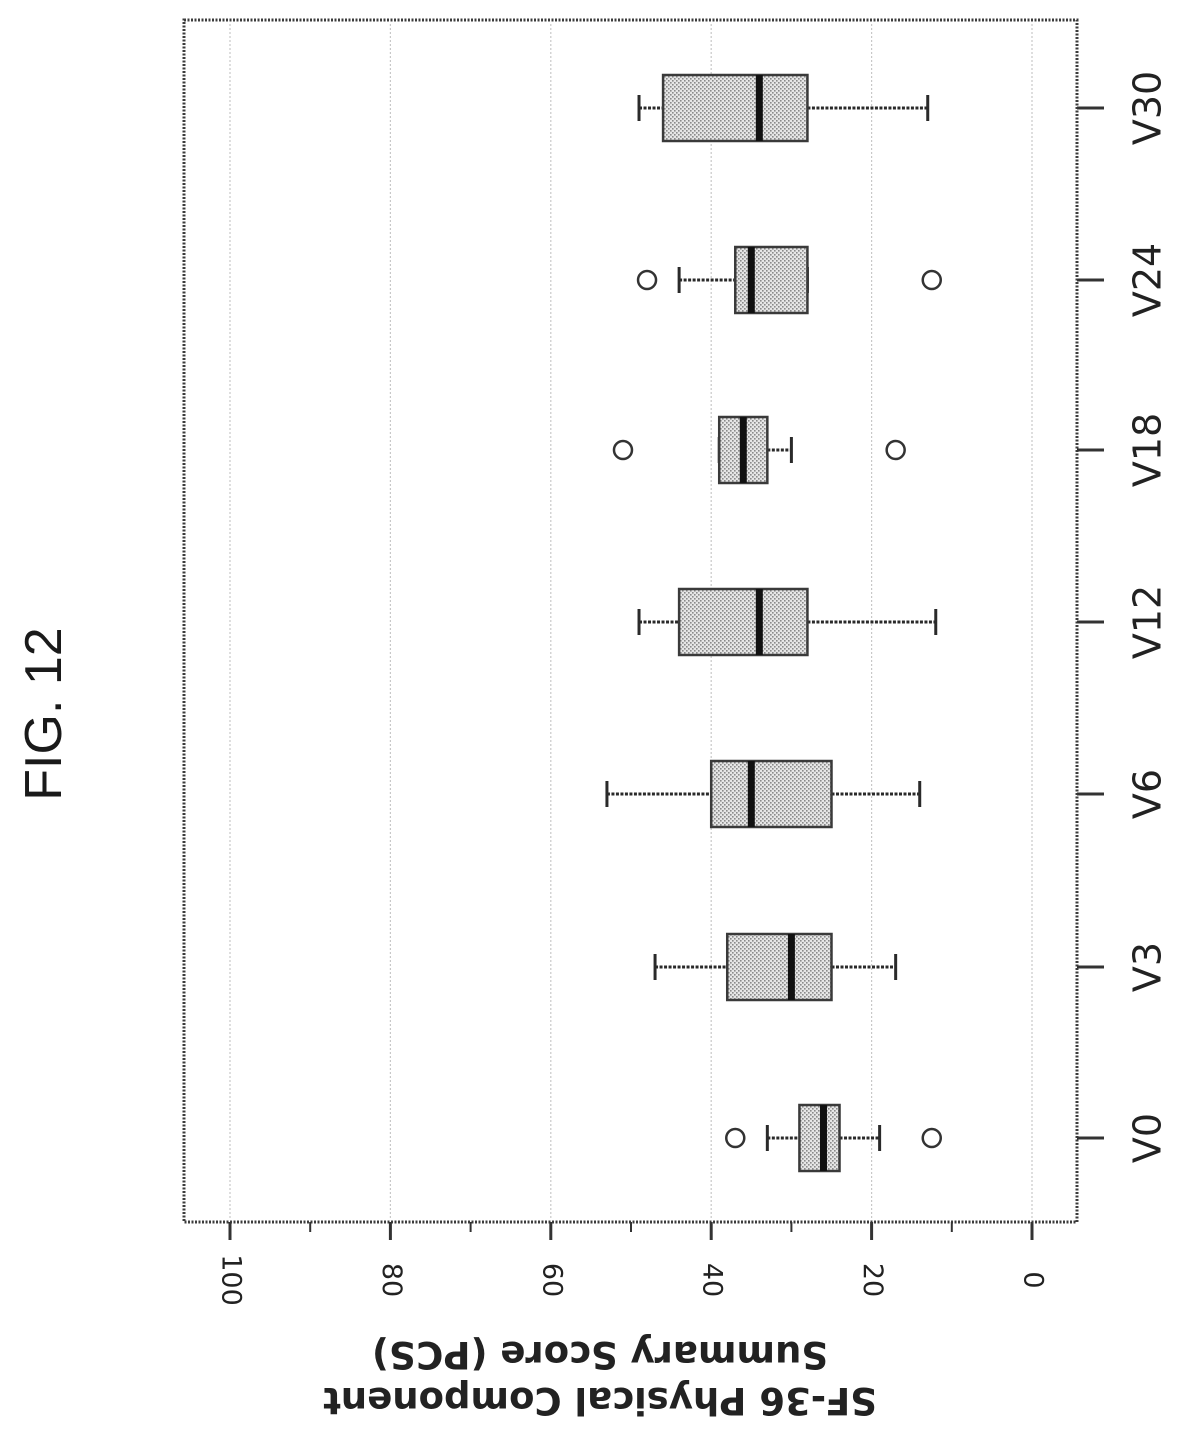 The width and height of the screenshot is (1189, 1453). I want to click on value-tick-label-0: 0, so click(1033, 1279).